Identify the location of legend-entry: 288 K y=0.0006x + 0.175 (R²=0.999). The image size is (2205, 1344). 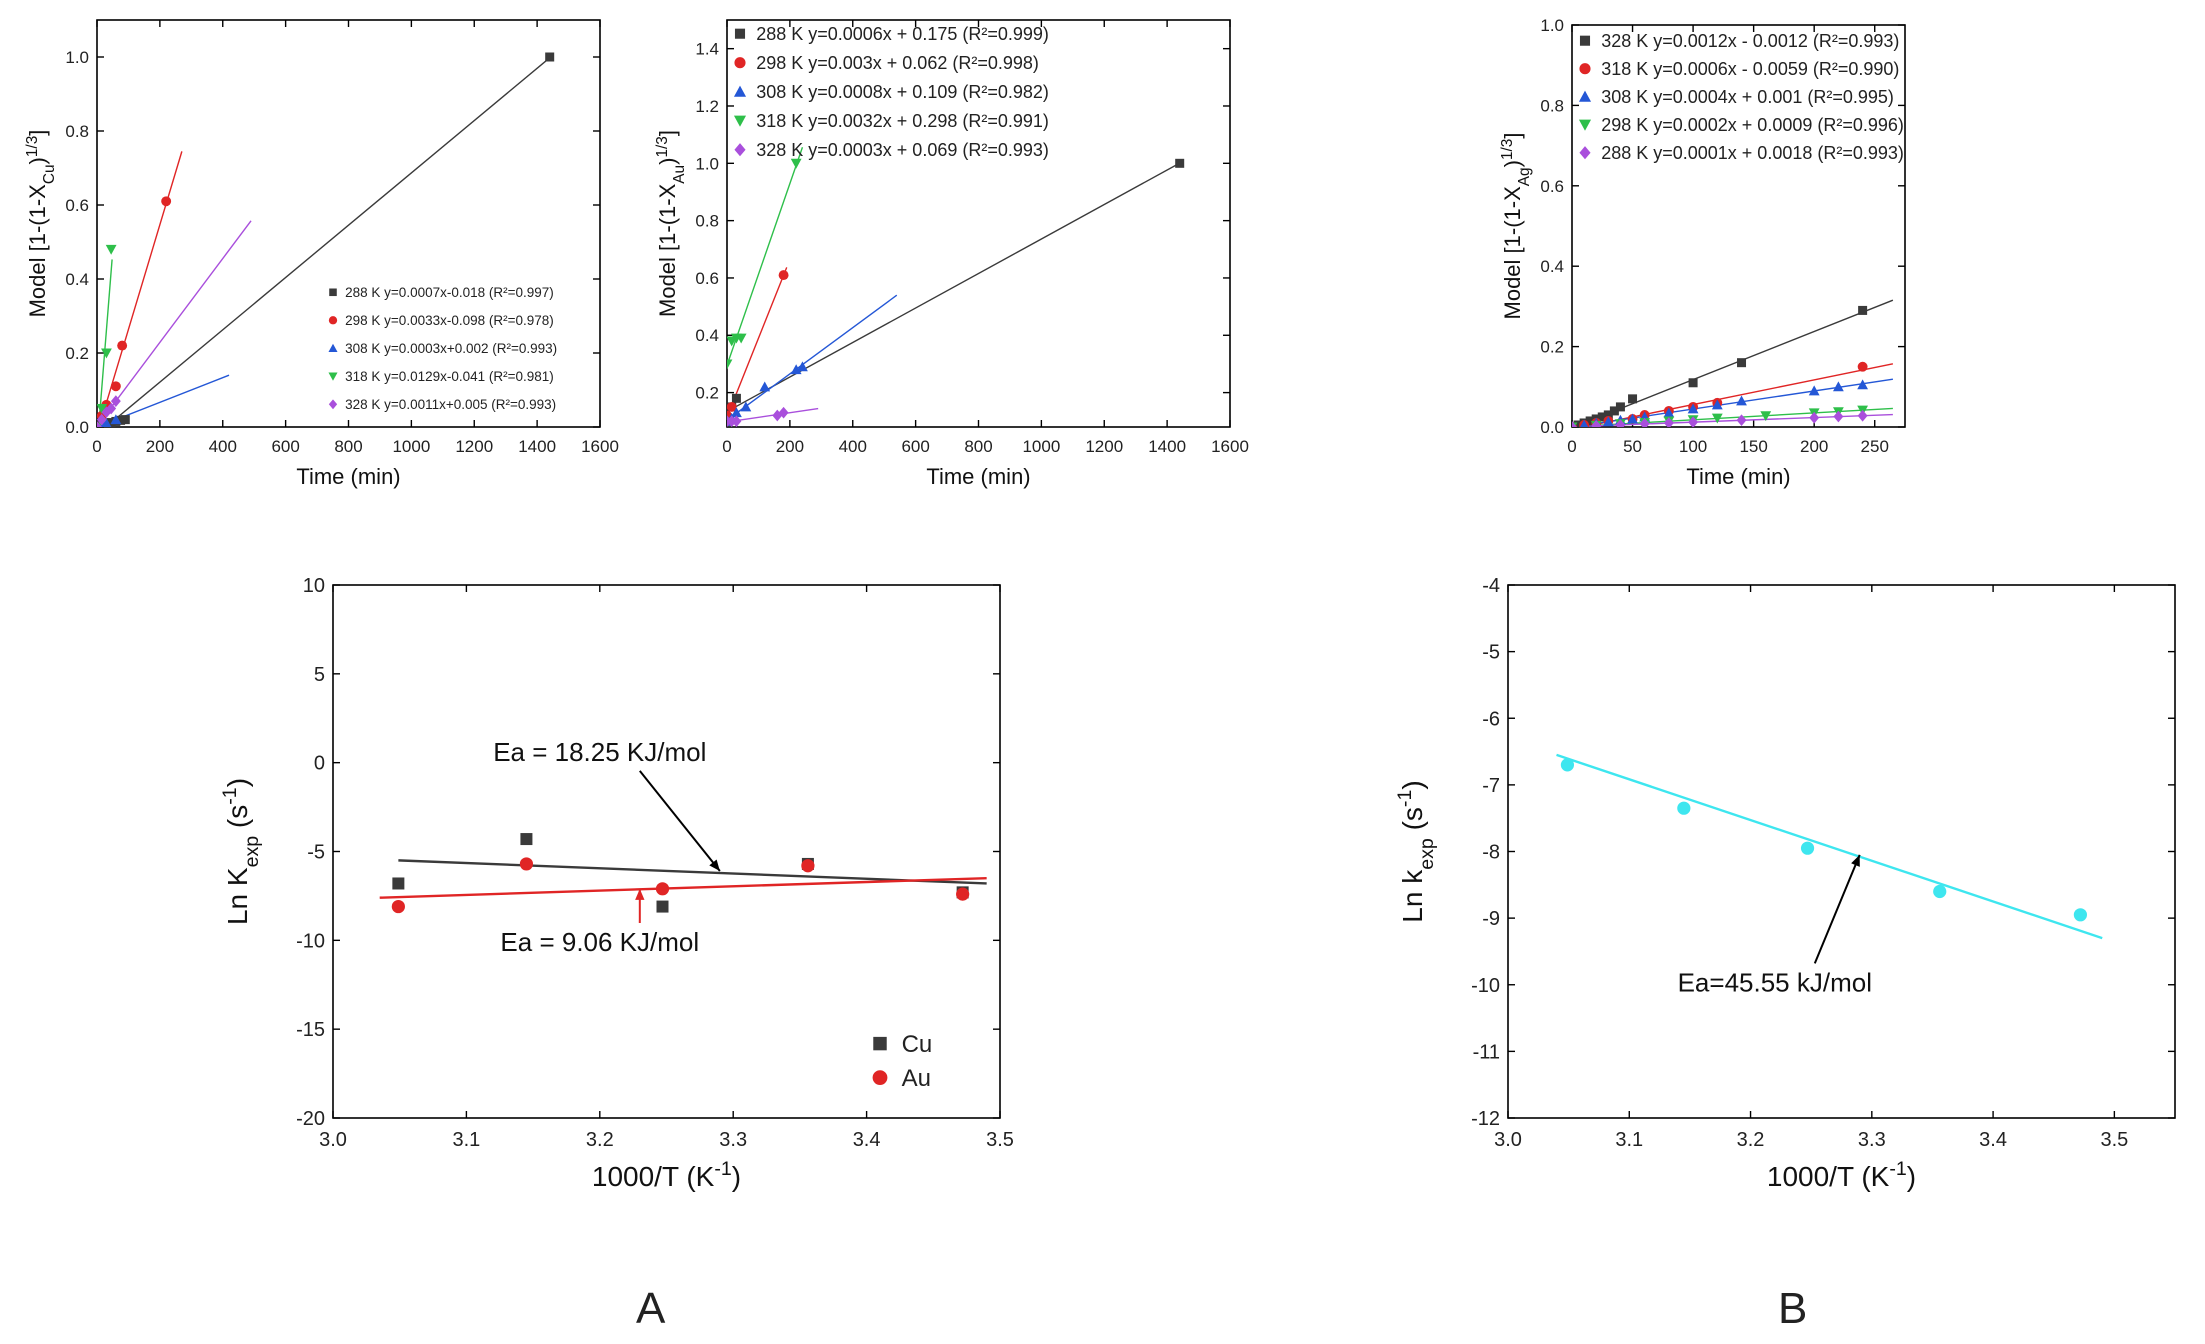
(902, 34).